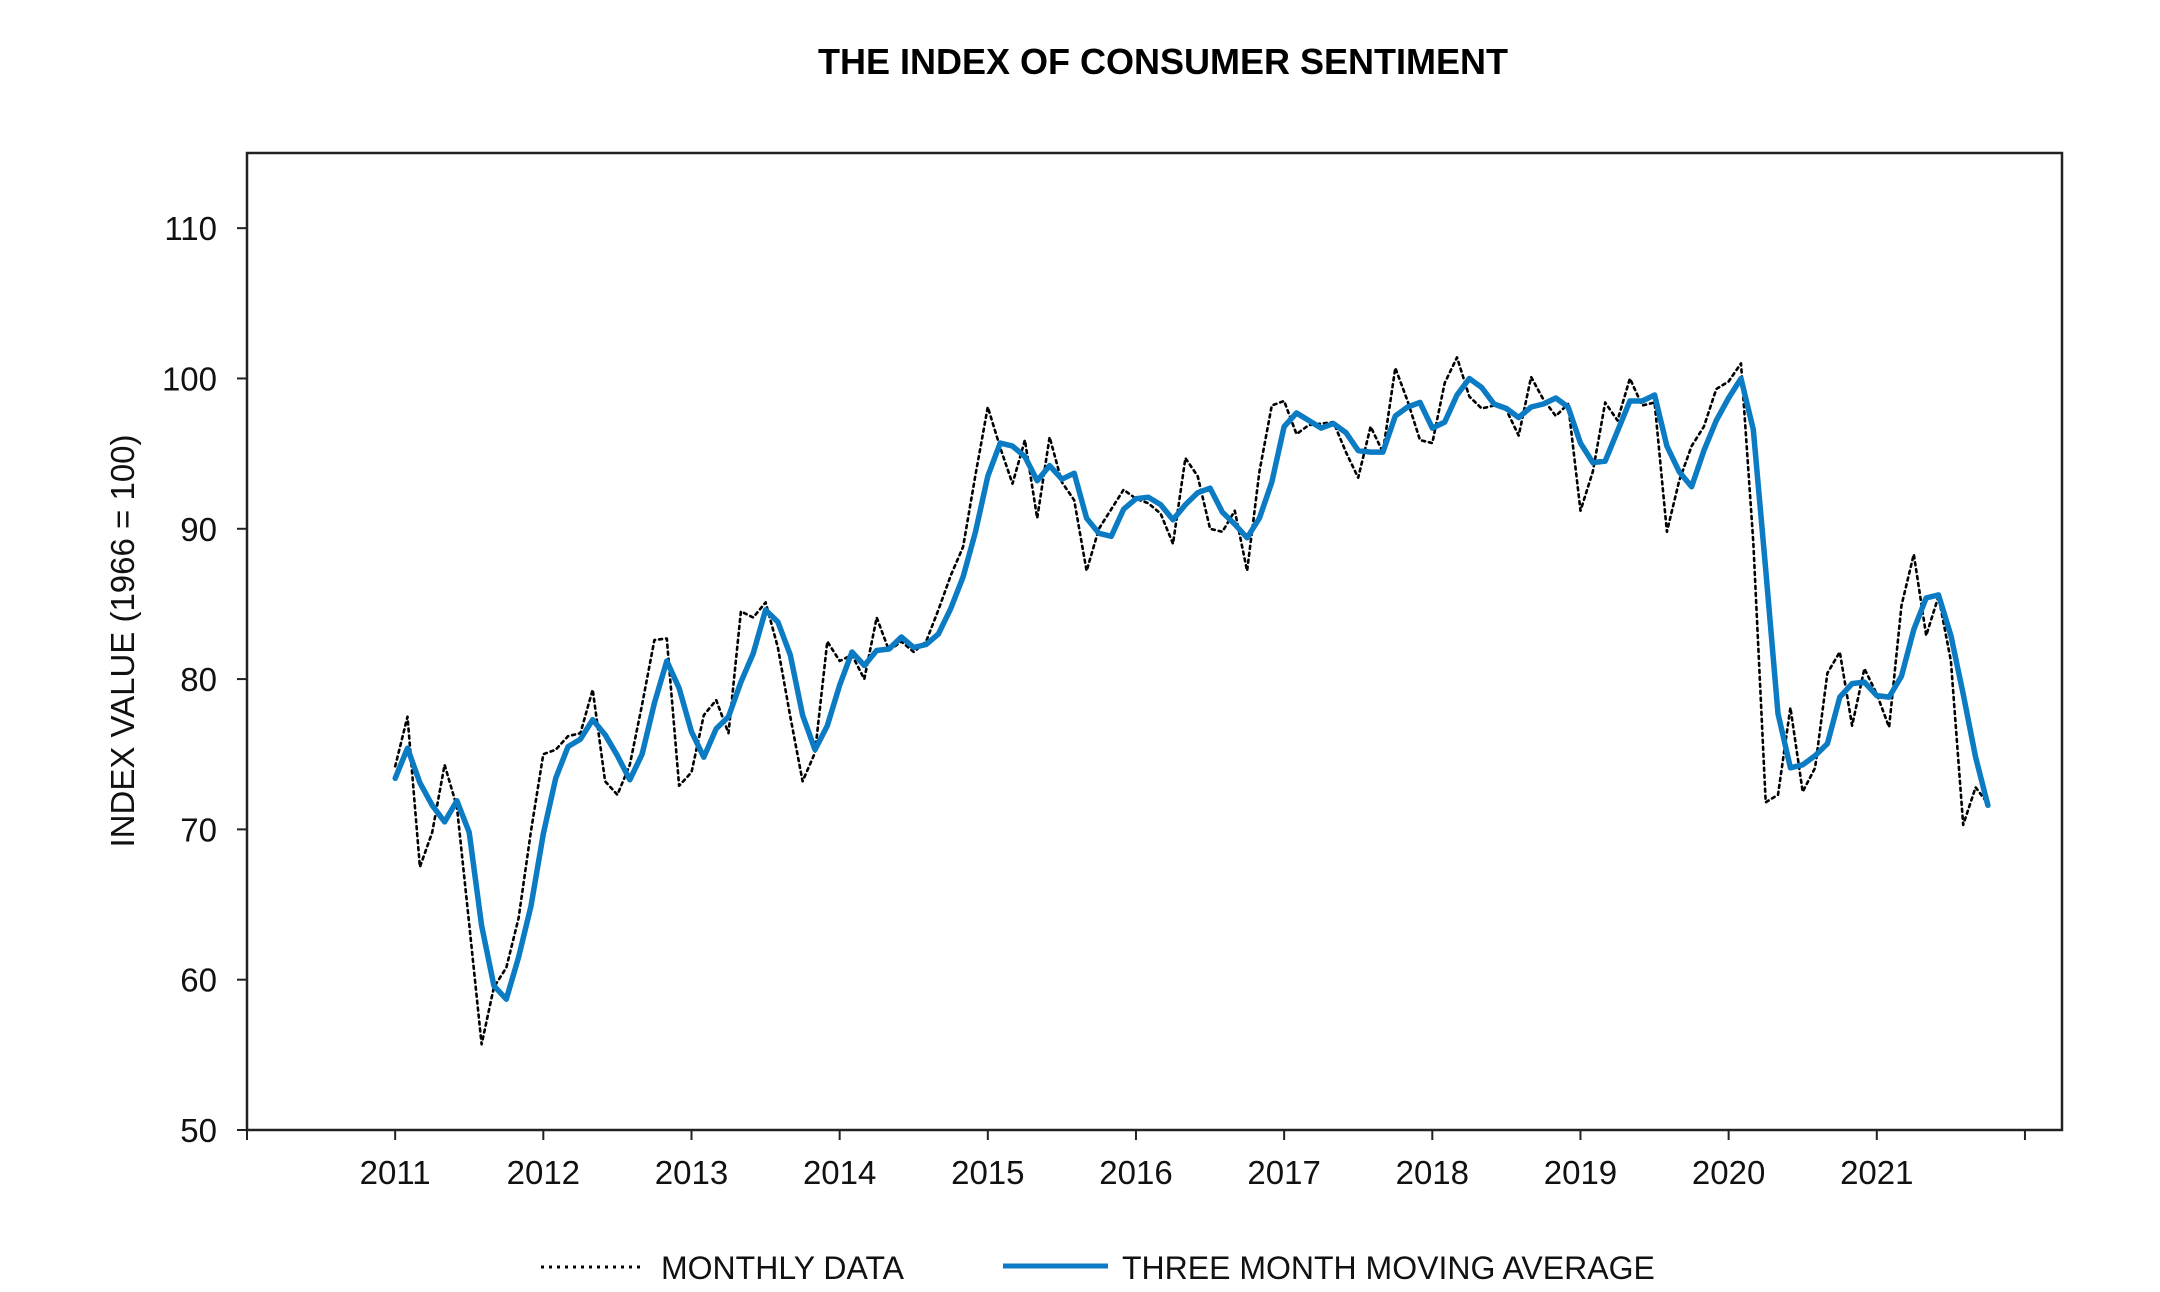  Describe the element at coordinates (122, 640) in the screenshot. I see `y-axis-title: INDEX VALUE (1966 = 100)` at that location.